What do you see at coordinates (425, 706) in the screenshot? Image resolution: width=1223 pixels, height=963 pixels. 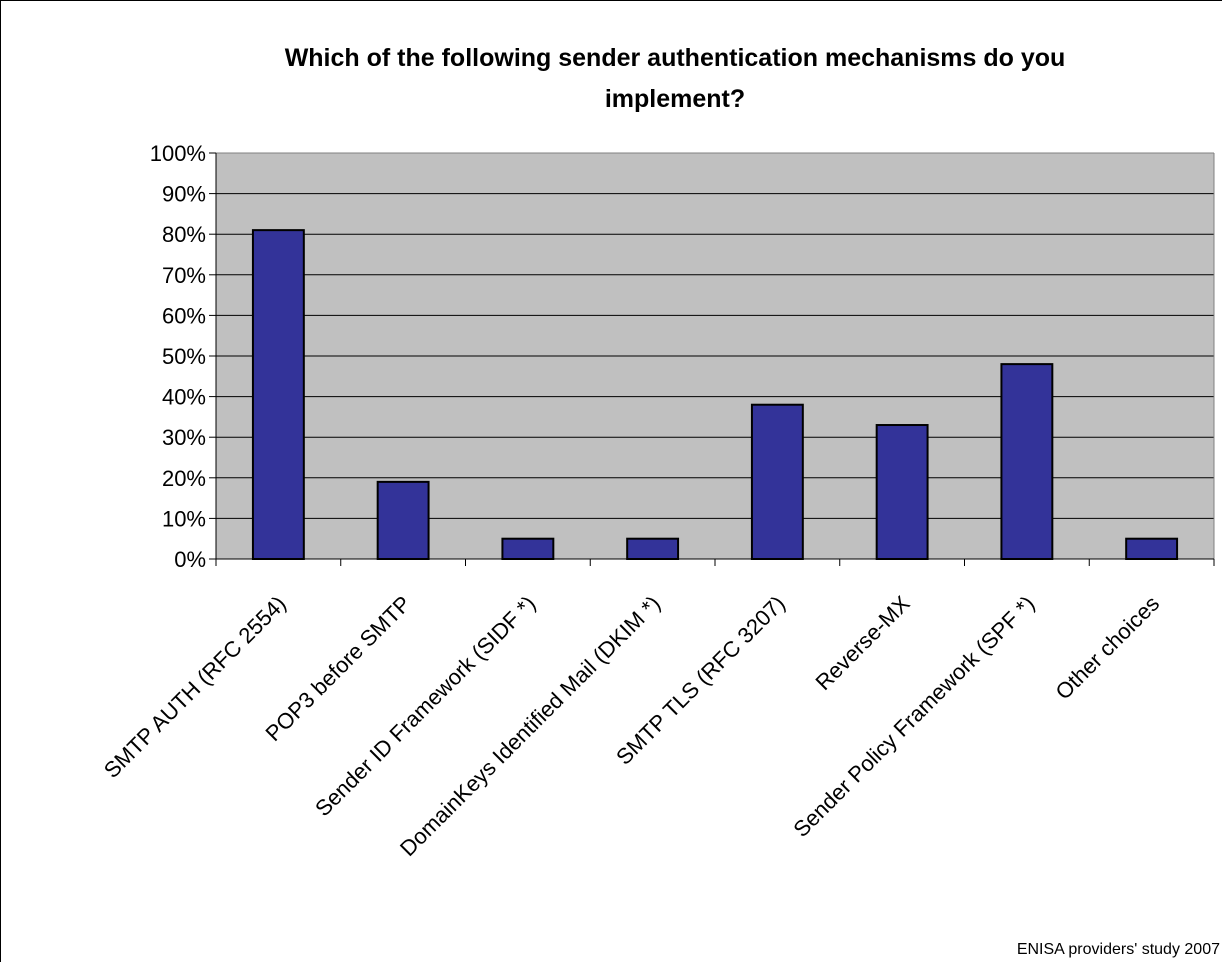 I see `category-label: Sender ID Framework (SIDF *)` at bounding box center [425, 706].